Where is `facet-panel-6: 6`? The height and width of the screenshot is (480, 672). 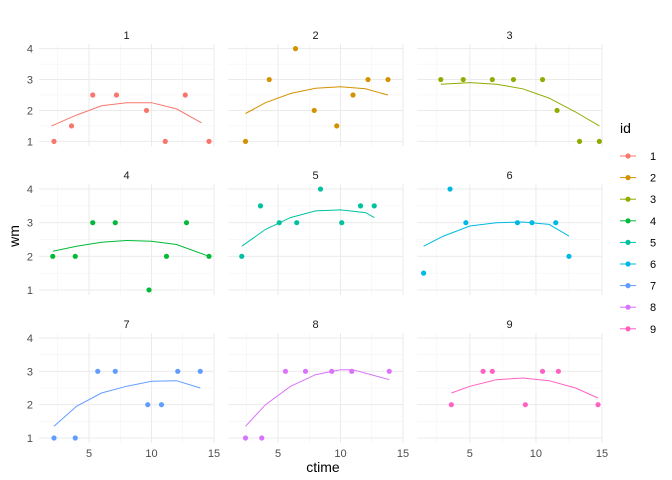 facet-panel-6: 6 is located at coordinates (510, 232).